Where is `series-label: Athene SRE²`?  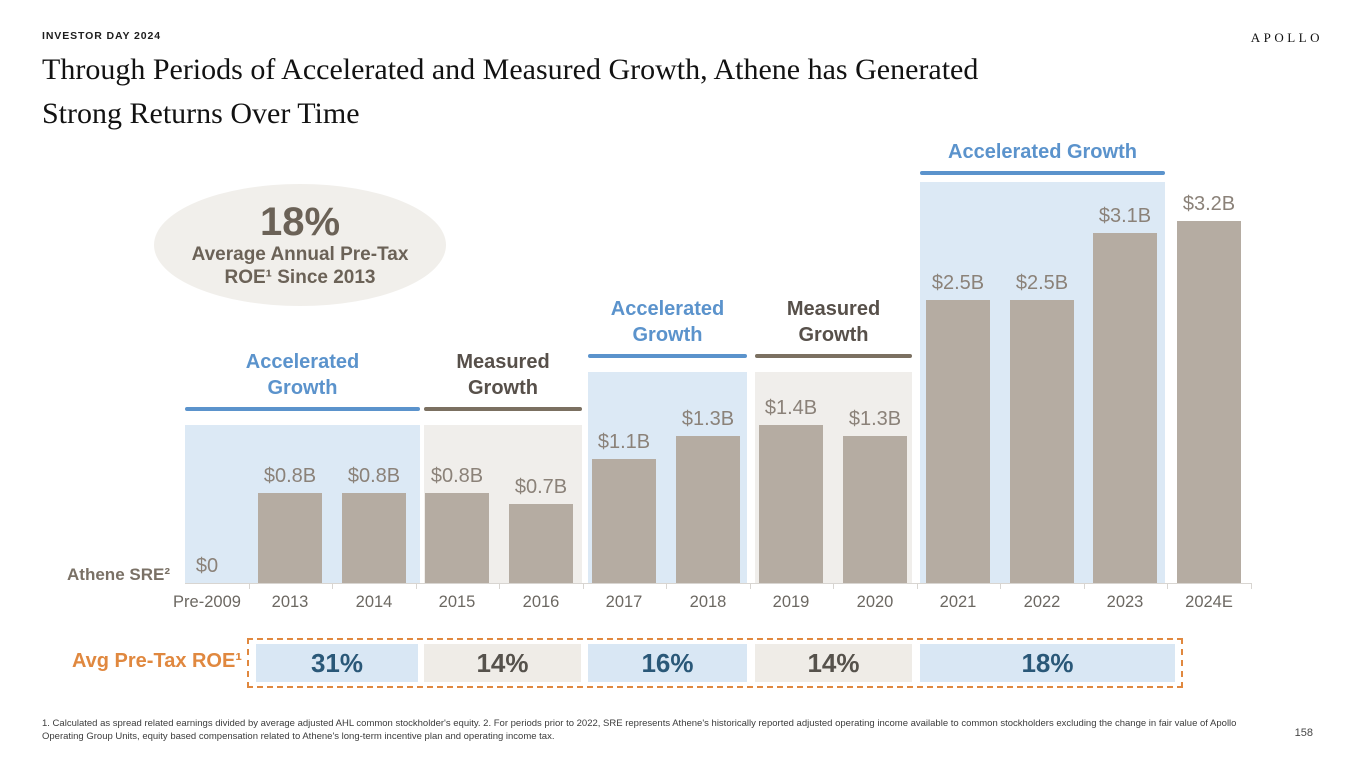 series-label: Athene SRE² is located at coordinates (118, 574).